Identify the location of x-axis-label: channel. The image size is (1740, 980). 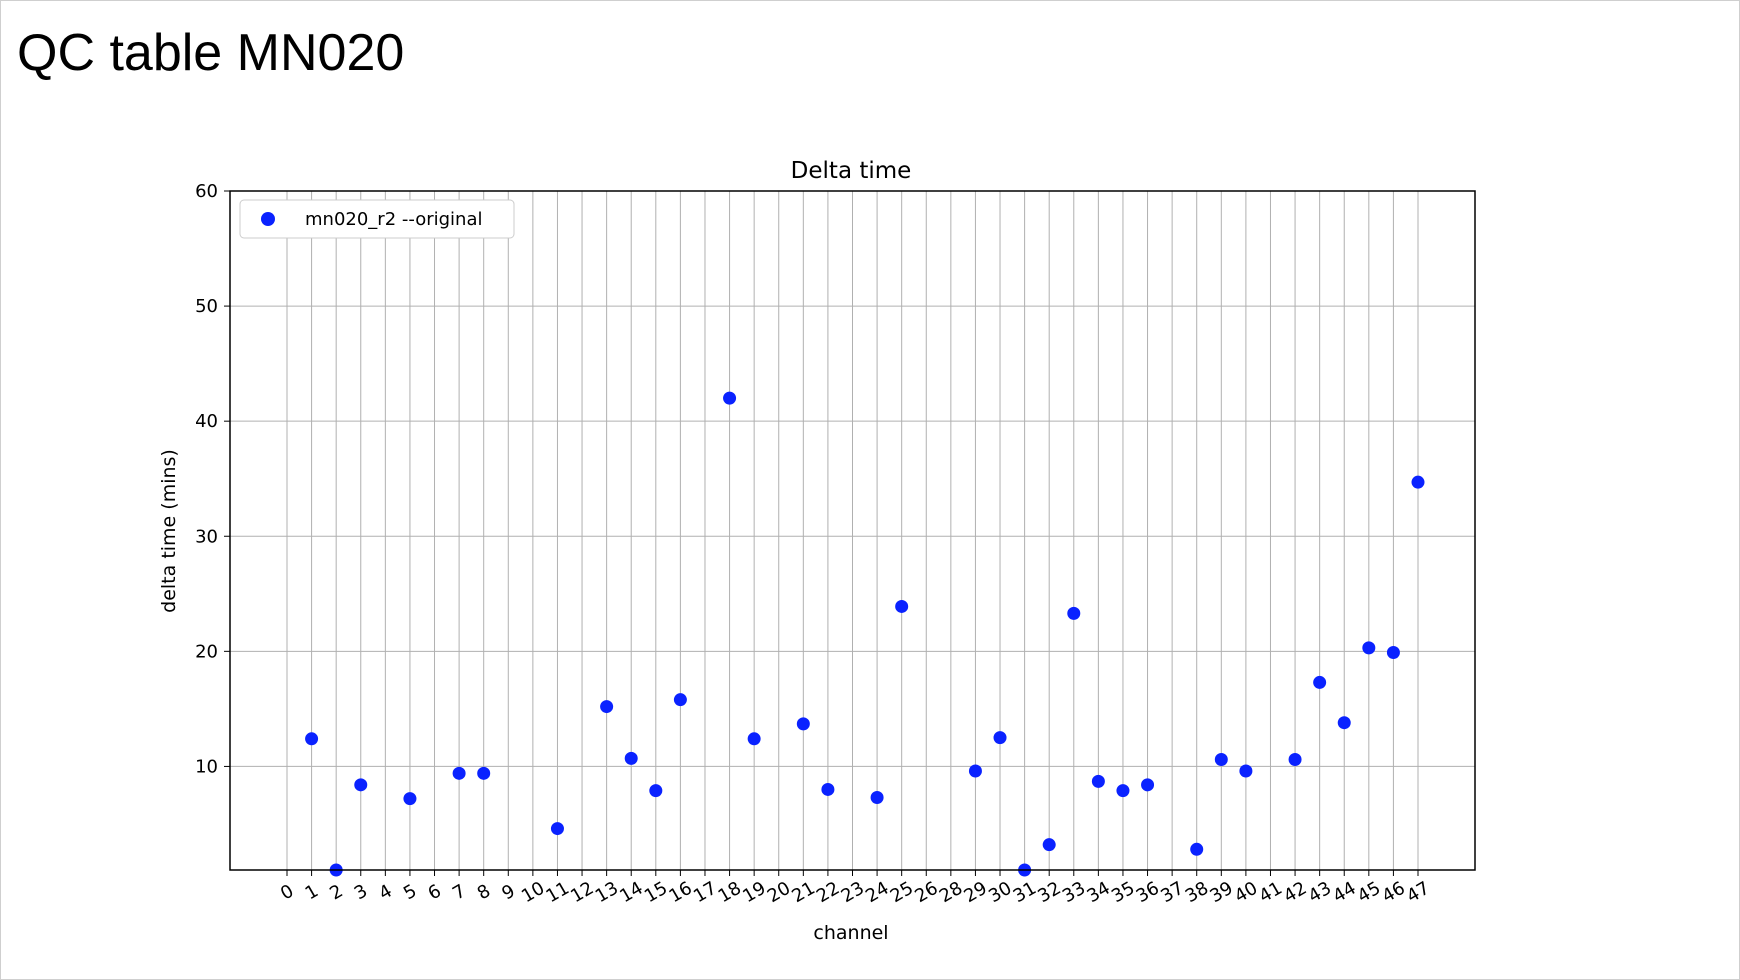
(850, 933).